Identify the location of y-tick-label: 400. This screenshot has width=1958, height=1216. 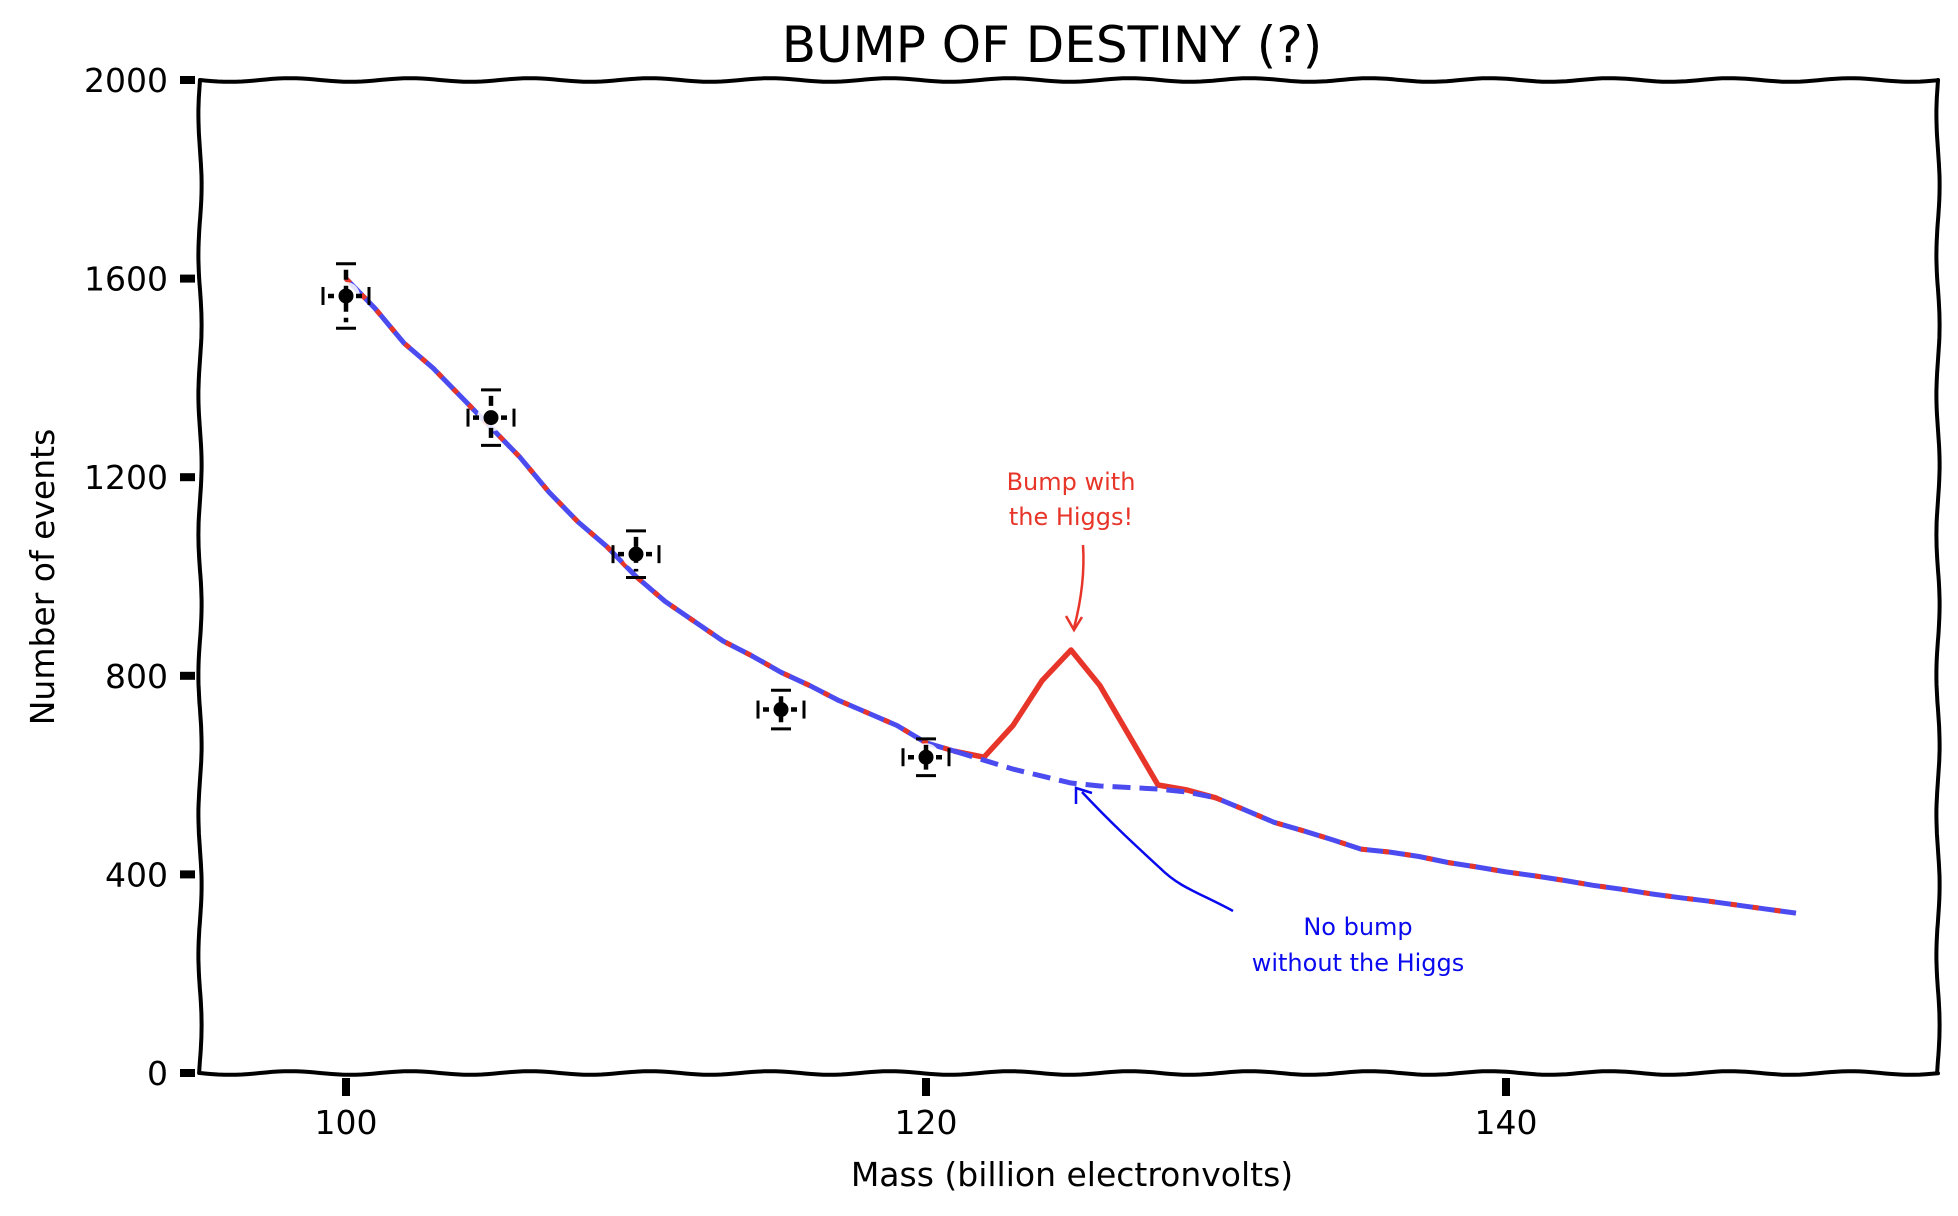
(136, 874).